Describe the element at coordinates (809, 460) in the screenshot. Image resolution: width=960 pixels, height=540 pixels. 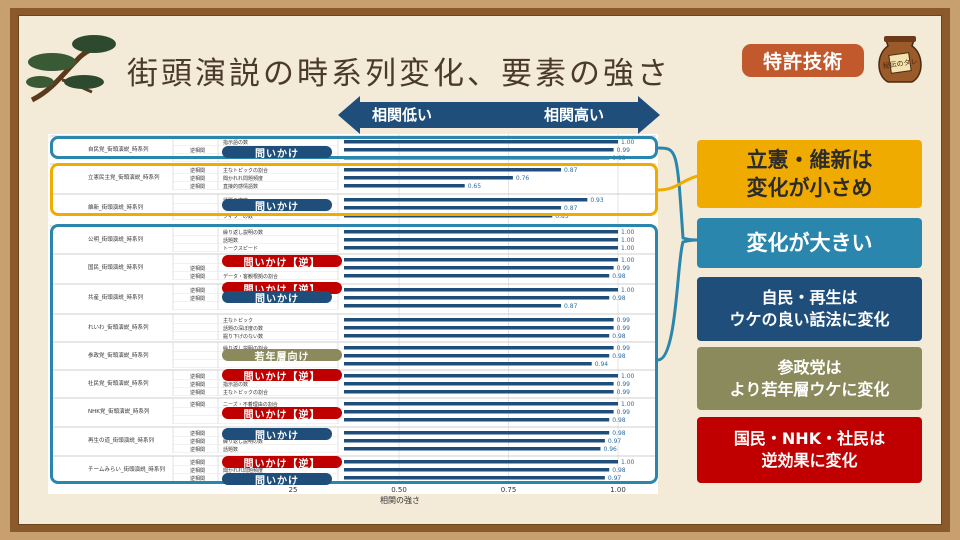
I see `callout-line: 逆効果に変化` at that location.